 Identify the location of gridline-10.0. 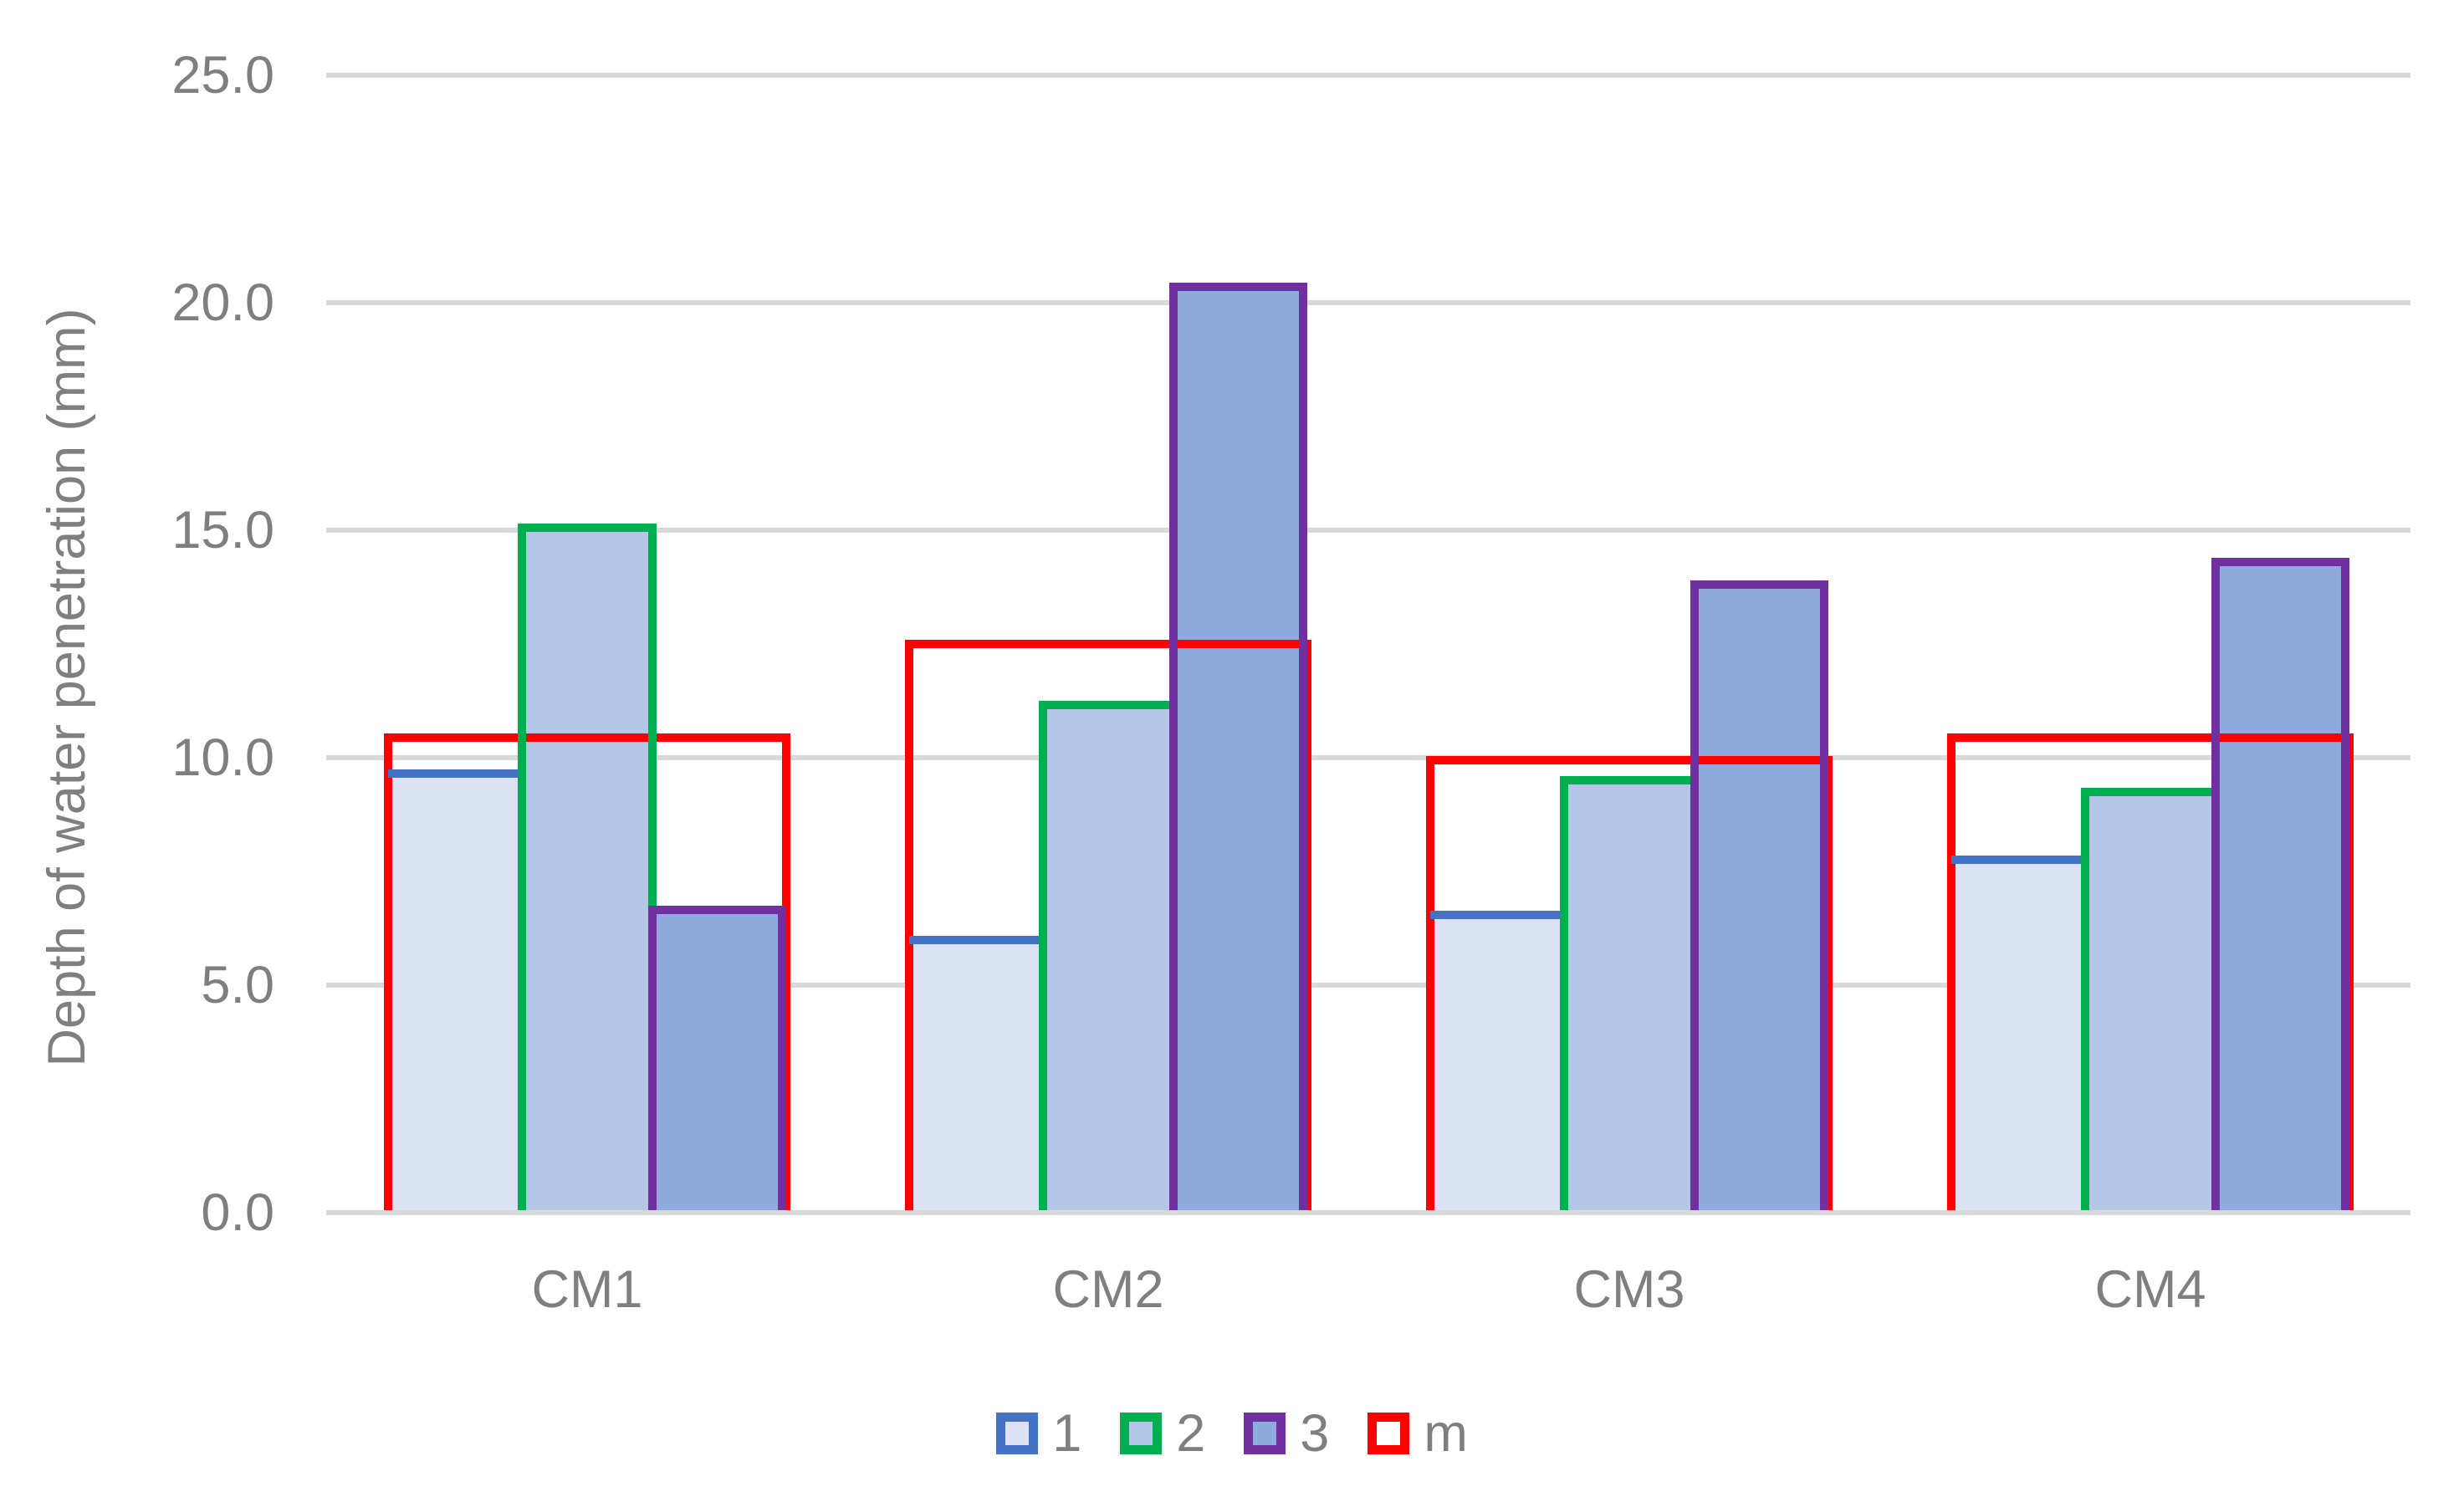
(1368, 757).